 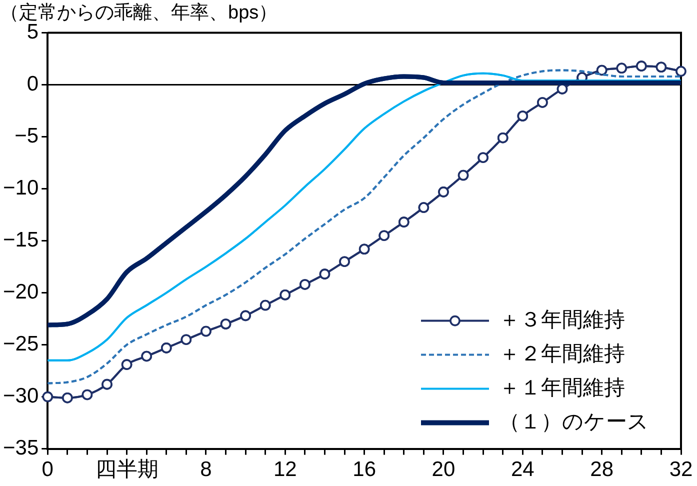 What do you see at coordinates (20, 344) in the screenshot?
I see `y-tick-label: −25` at bounding box center [20, 344].